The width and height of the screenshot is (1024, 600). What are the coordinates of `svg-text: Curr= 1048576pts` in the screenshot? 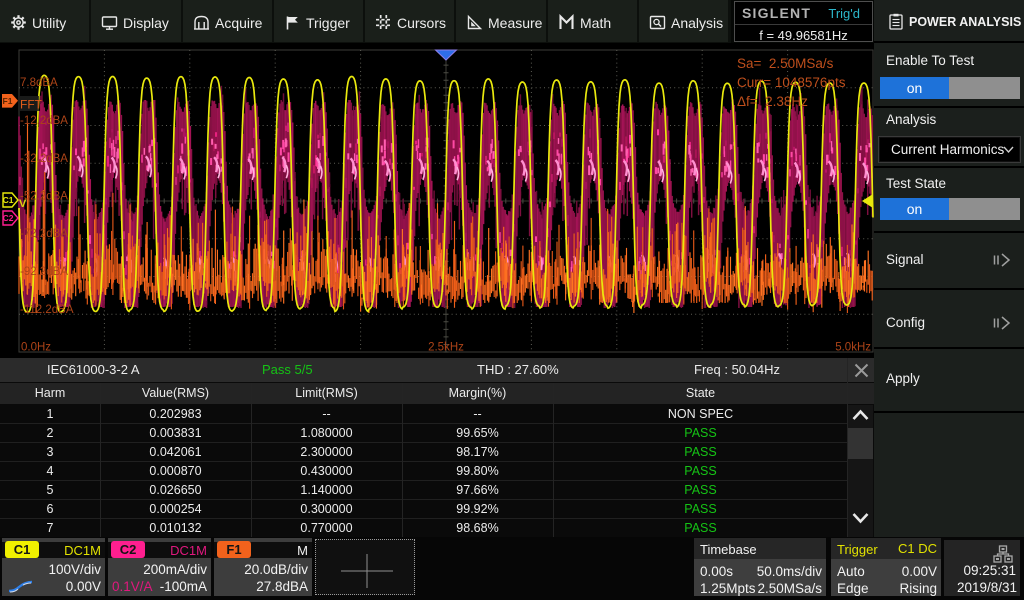 It's located at (791, 82).